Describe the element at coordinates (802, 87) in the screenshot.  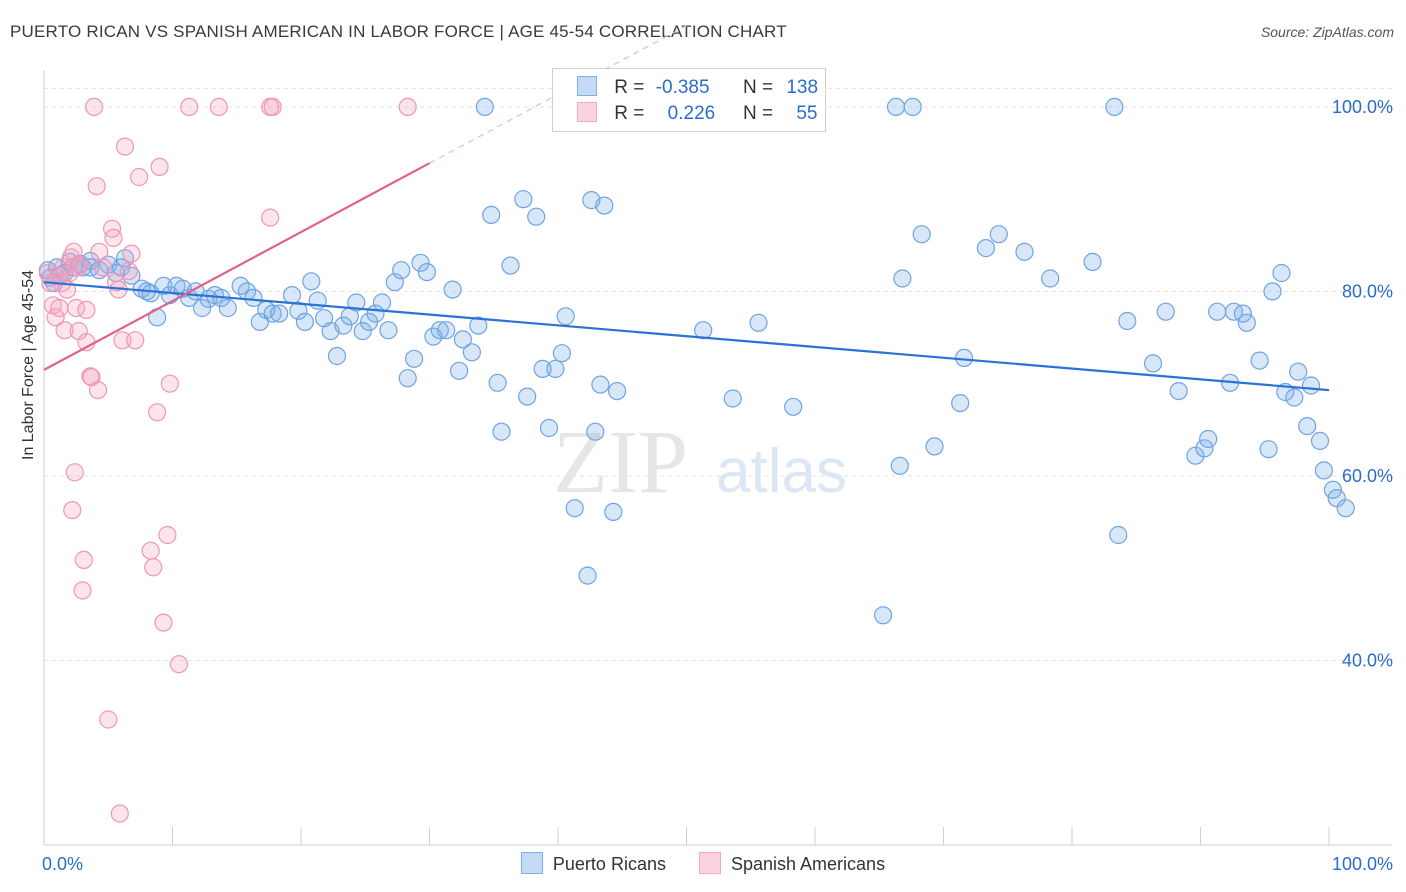
I see `legend-n-value: 138` at that location.